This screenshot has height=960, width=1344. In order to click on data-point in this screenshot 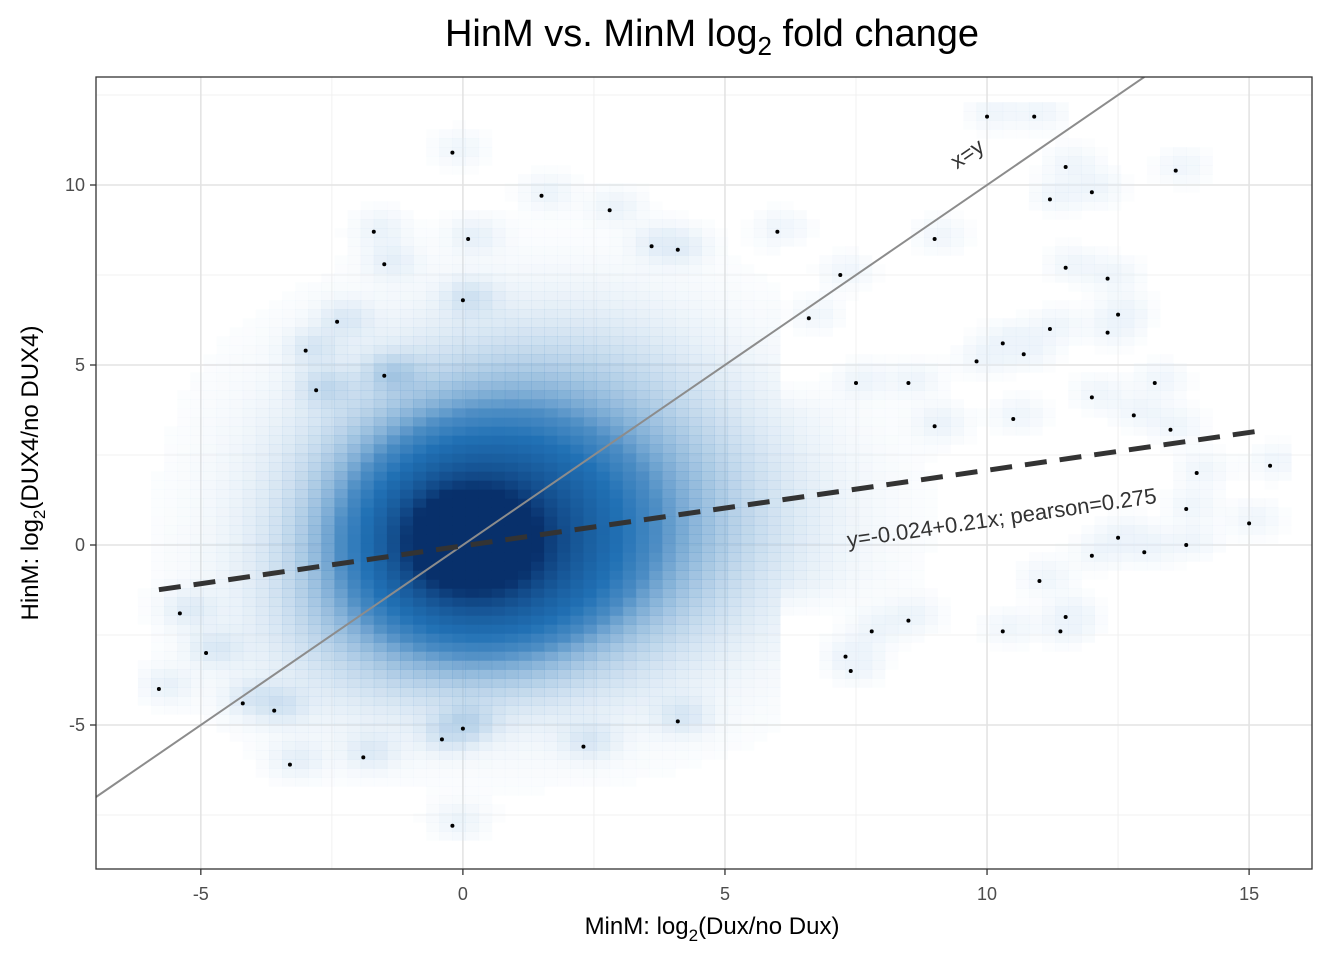, I will do `click(441, 739)`.